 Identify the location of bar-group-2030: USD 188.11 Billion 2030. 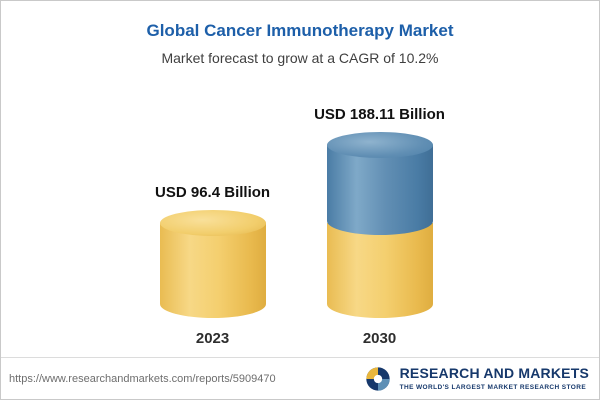
(379, 226).